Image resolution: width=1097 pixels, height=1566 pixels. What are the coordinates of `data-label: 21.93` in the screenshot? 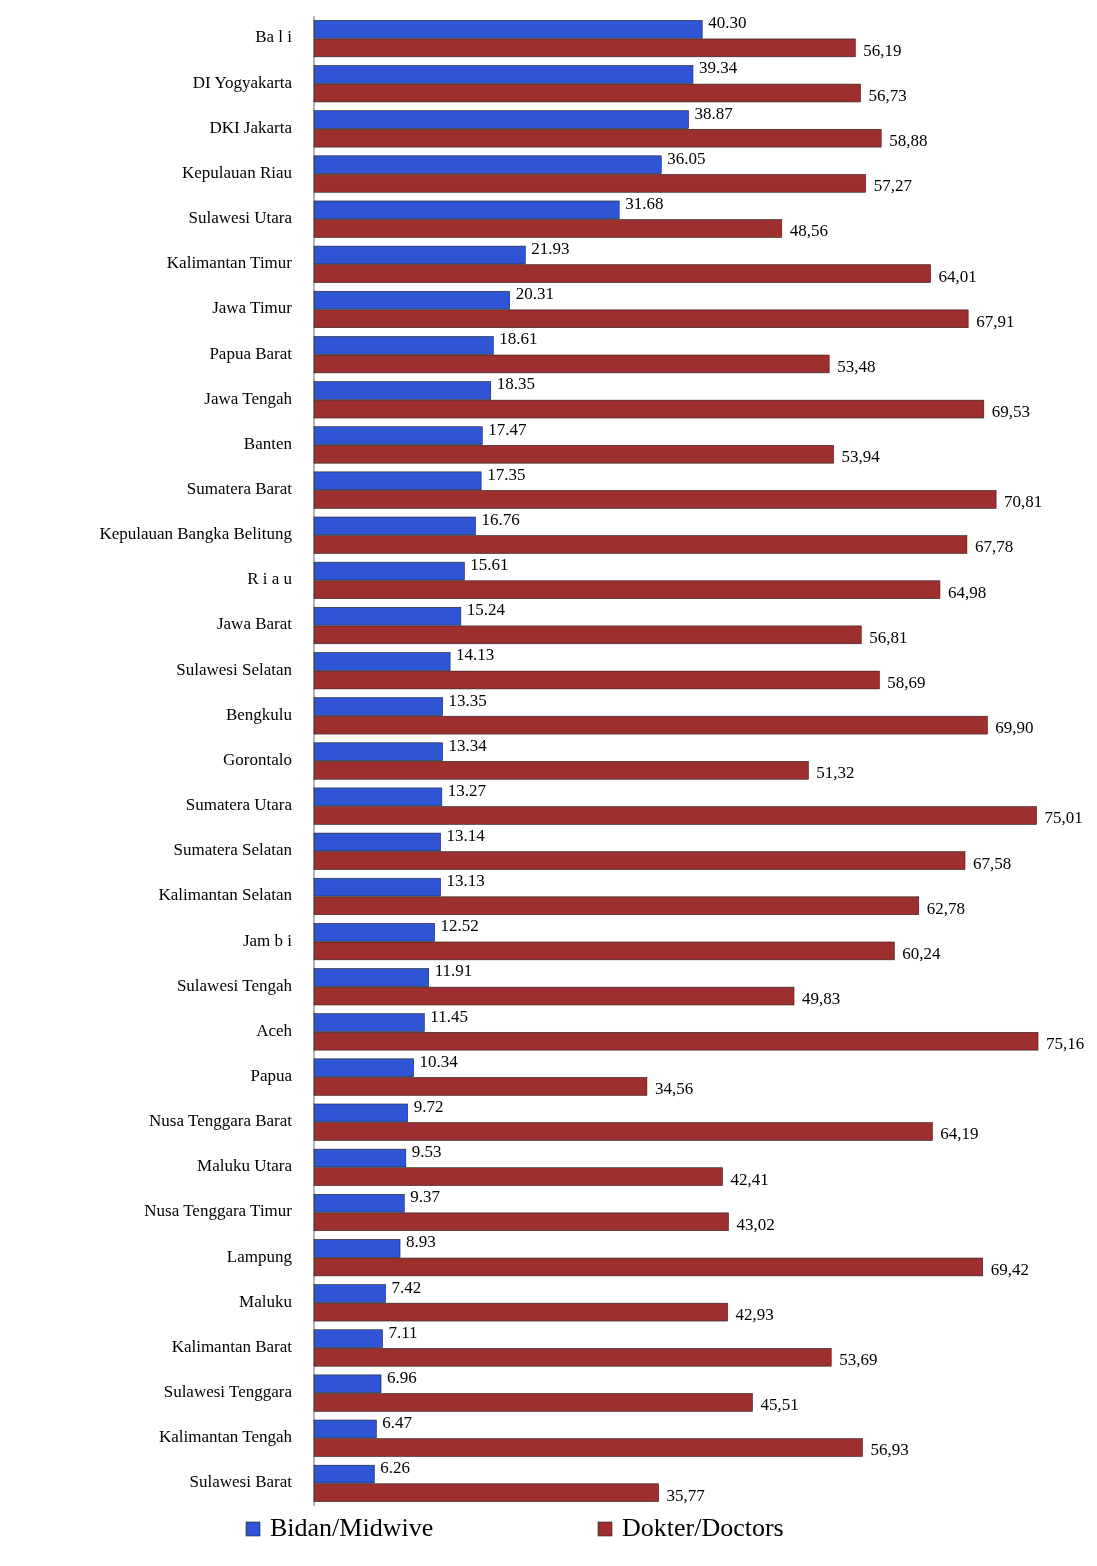 It's located at (550, 249).